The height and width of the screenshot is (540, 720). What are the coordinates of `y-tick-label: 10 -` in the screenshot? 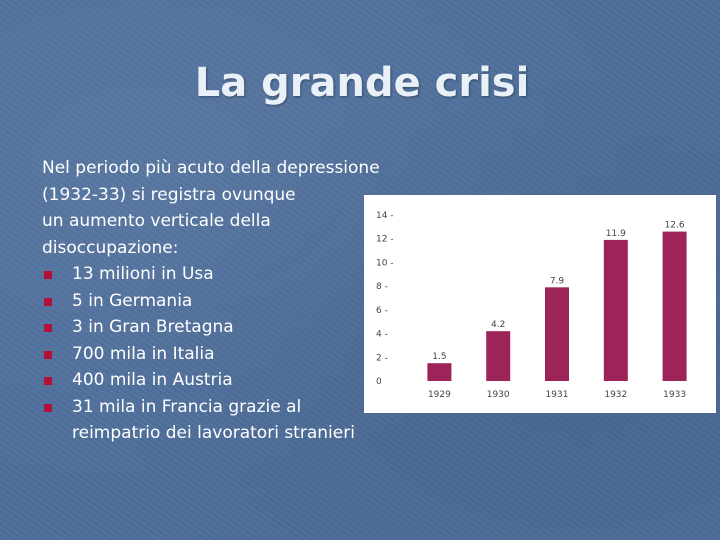 It's located at (385, 263).